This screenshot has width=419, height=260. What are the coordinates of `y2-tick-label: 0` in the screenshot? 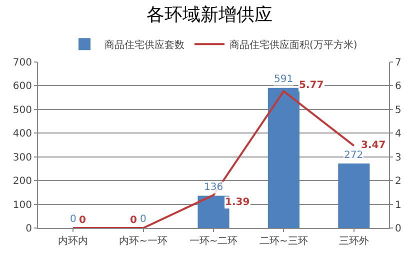 It's located at (398, 229).